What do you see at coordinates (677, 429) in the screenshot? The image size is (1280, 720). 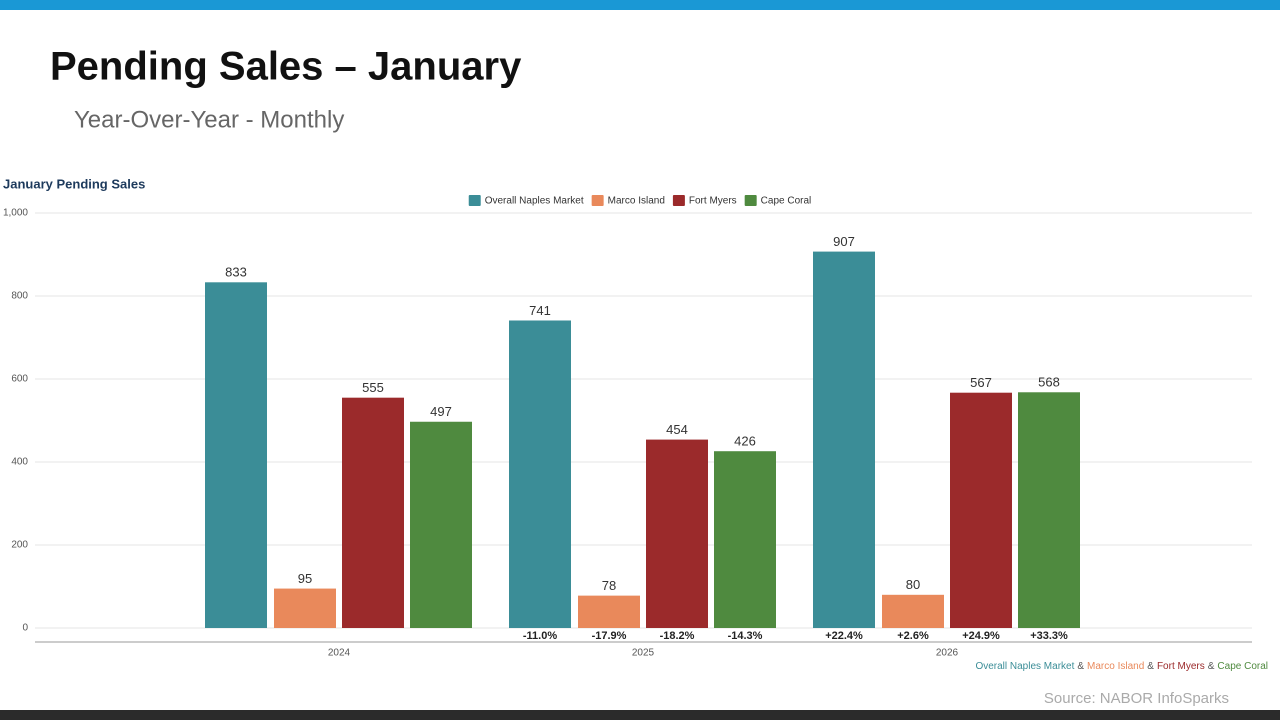 I see `value-label: 454` at bounding box center [677, 429].